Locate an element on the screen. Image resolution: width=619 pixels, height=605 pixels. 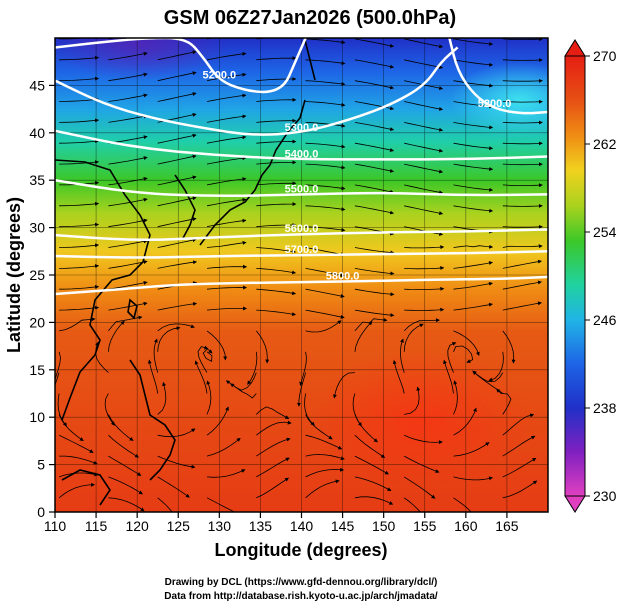
coastline-korea is located at coordinates (185, 207).